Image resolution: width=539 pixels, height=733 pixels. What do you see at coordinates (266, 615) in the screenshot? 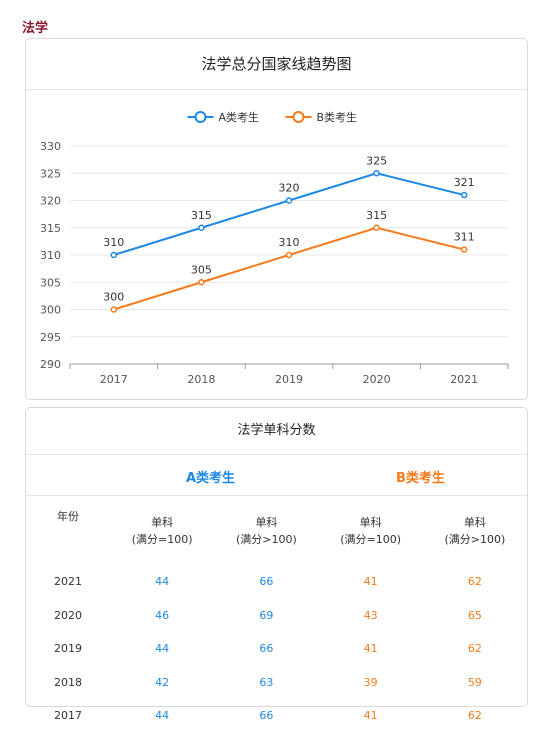
I see `a-score-cell: 69` at bounding box center [266, 615].